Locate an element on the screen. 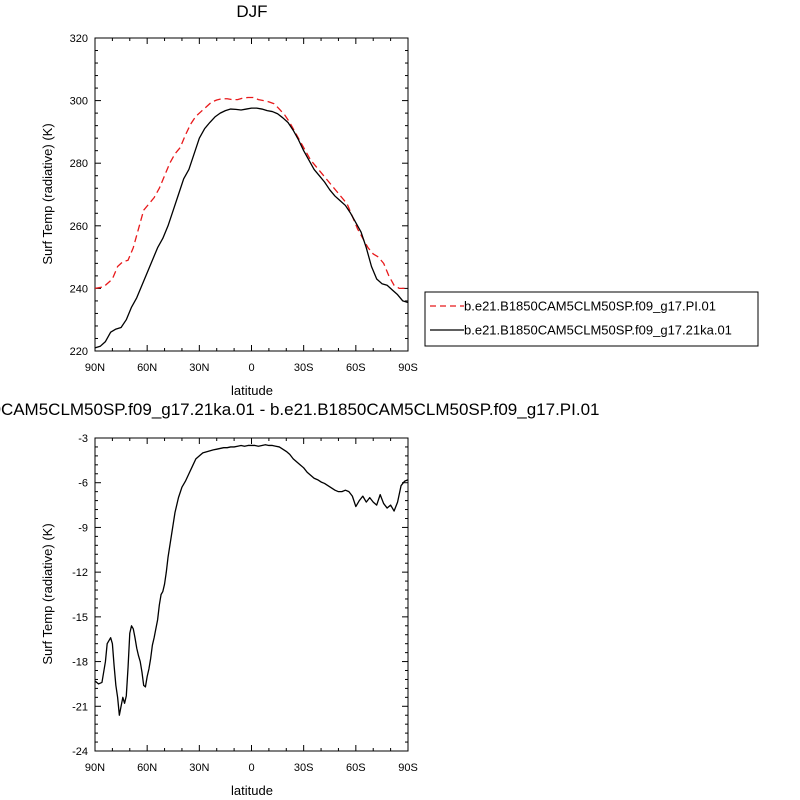 The height and width of the screenshot is (800, 800). top-plot-xtick-label: 0 is located at coordinates (251, 368).